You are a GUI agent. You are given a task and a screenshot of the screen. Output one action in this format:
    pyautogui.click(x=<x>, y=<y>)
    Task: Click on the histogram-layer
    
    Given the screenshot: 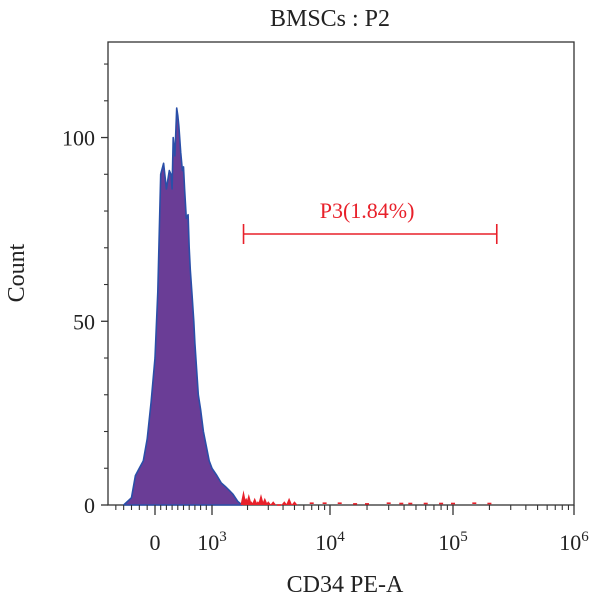 What is the action you would take?
    pyautogui.click(x=182, y=306)
    